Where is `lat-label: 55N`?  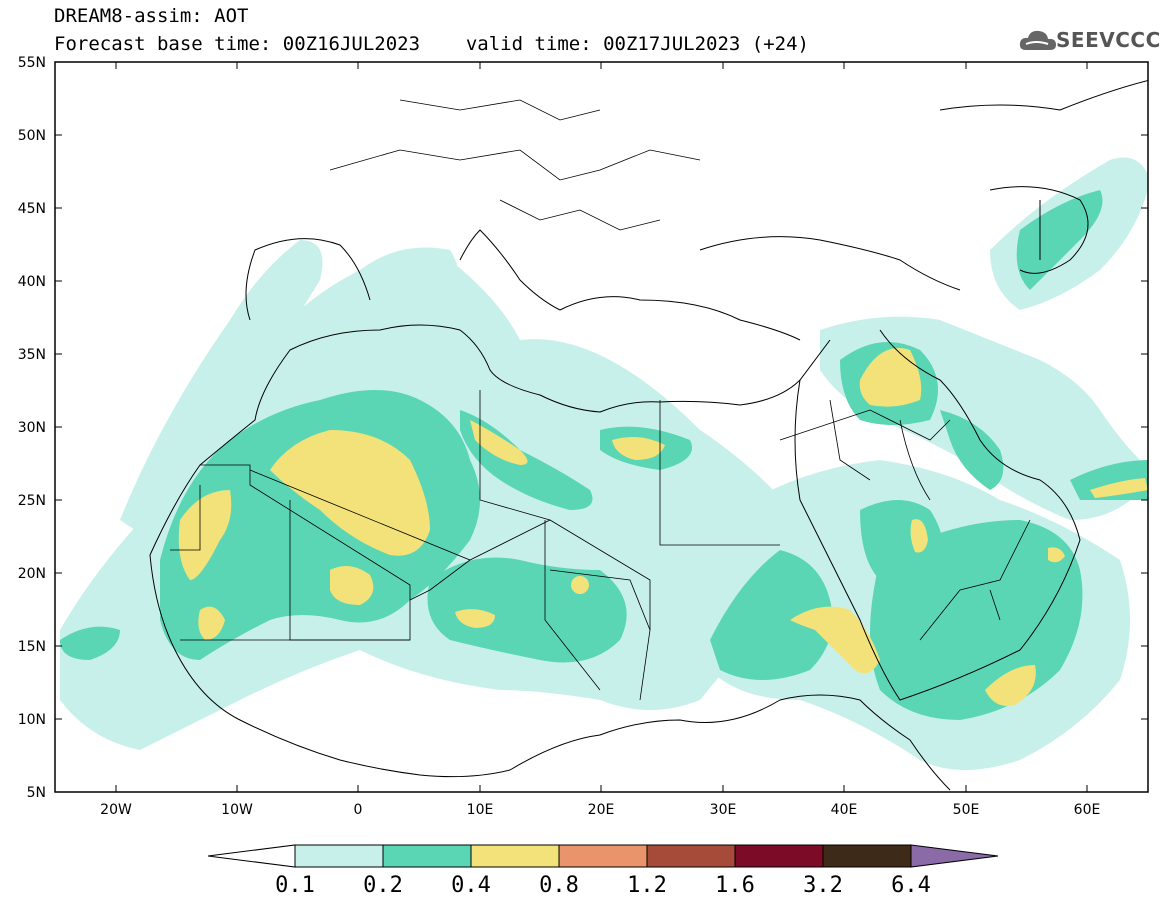 lat-label: 55N is located at coordinates (32, 63).